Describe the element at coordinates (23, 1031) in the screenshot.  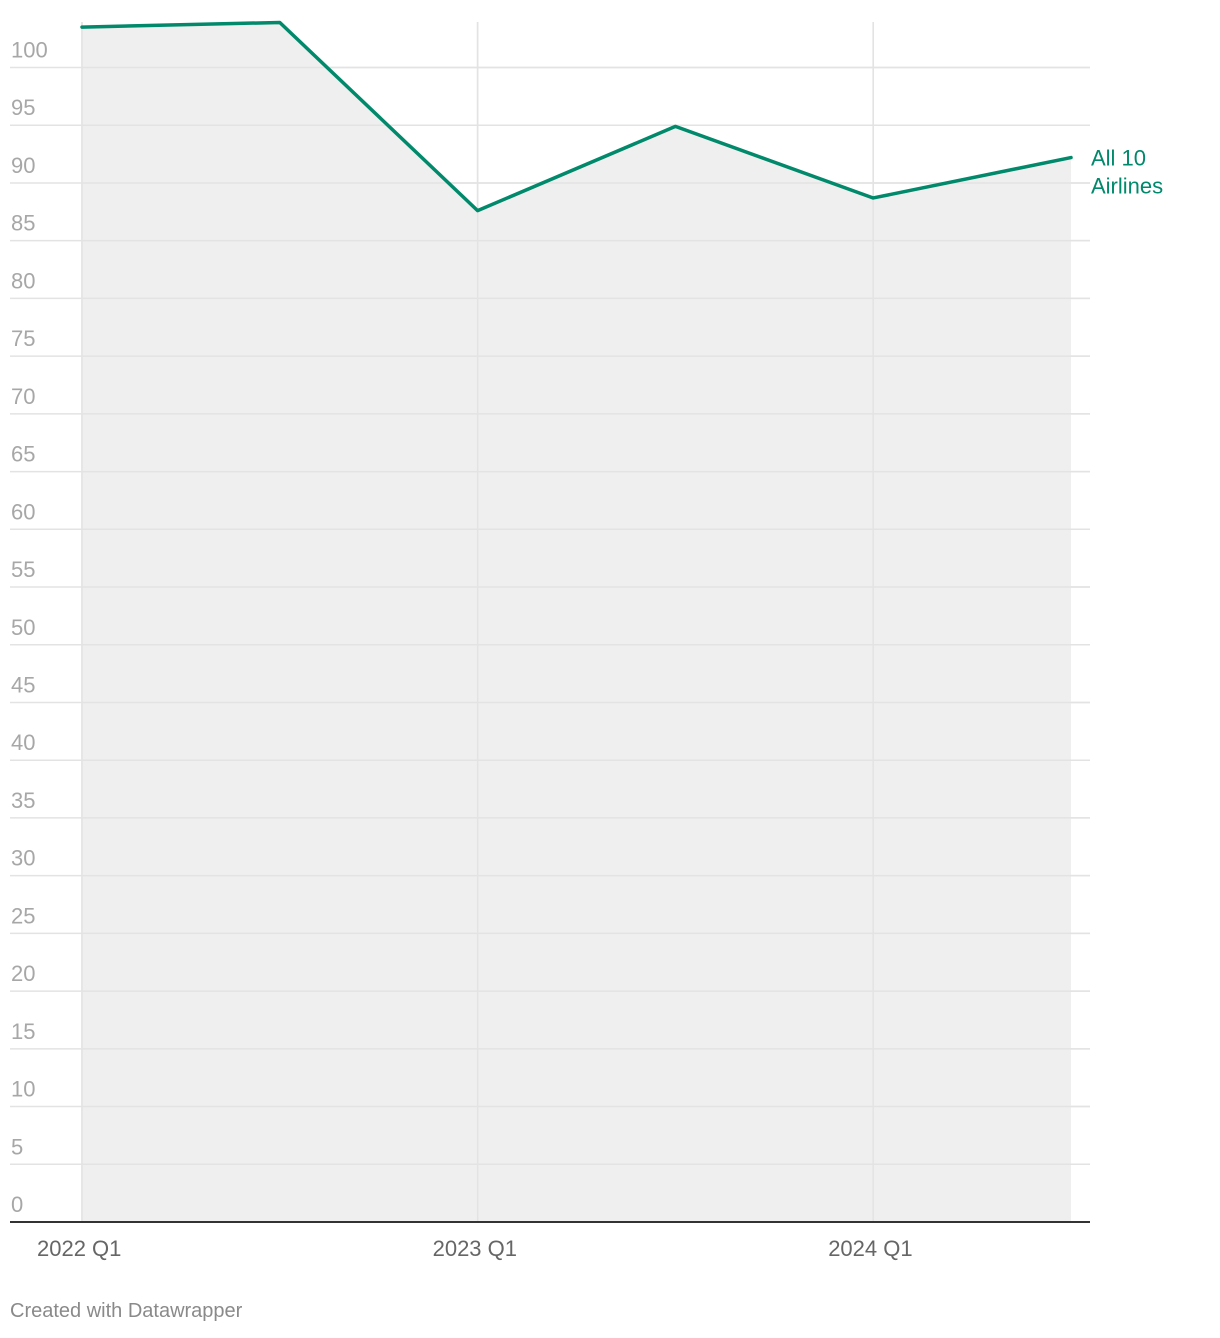
I see `y-tick-label-15: 15` at that location.